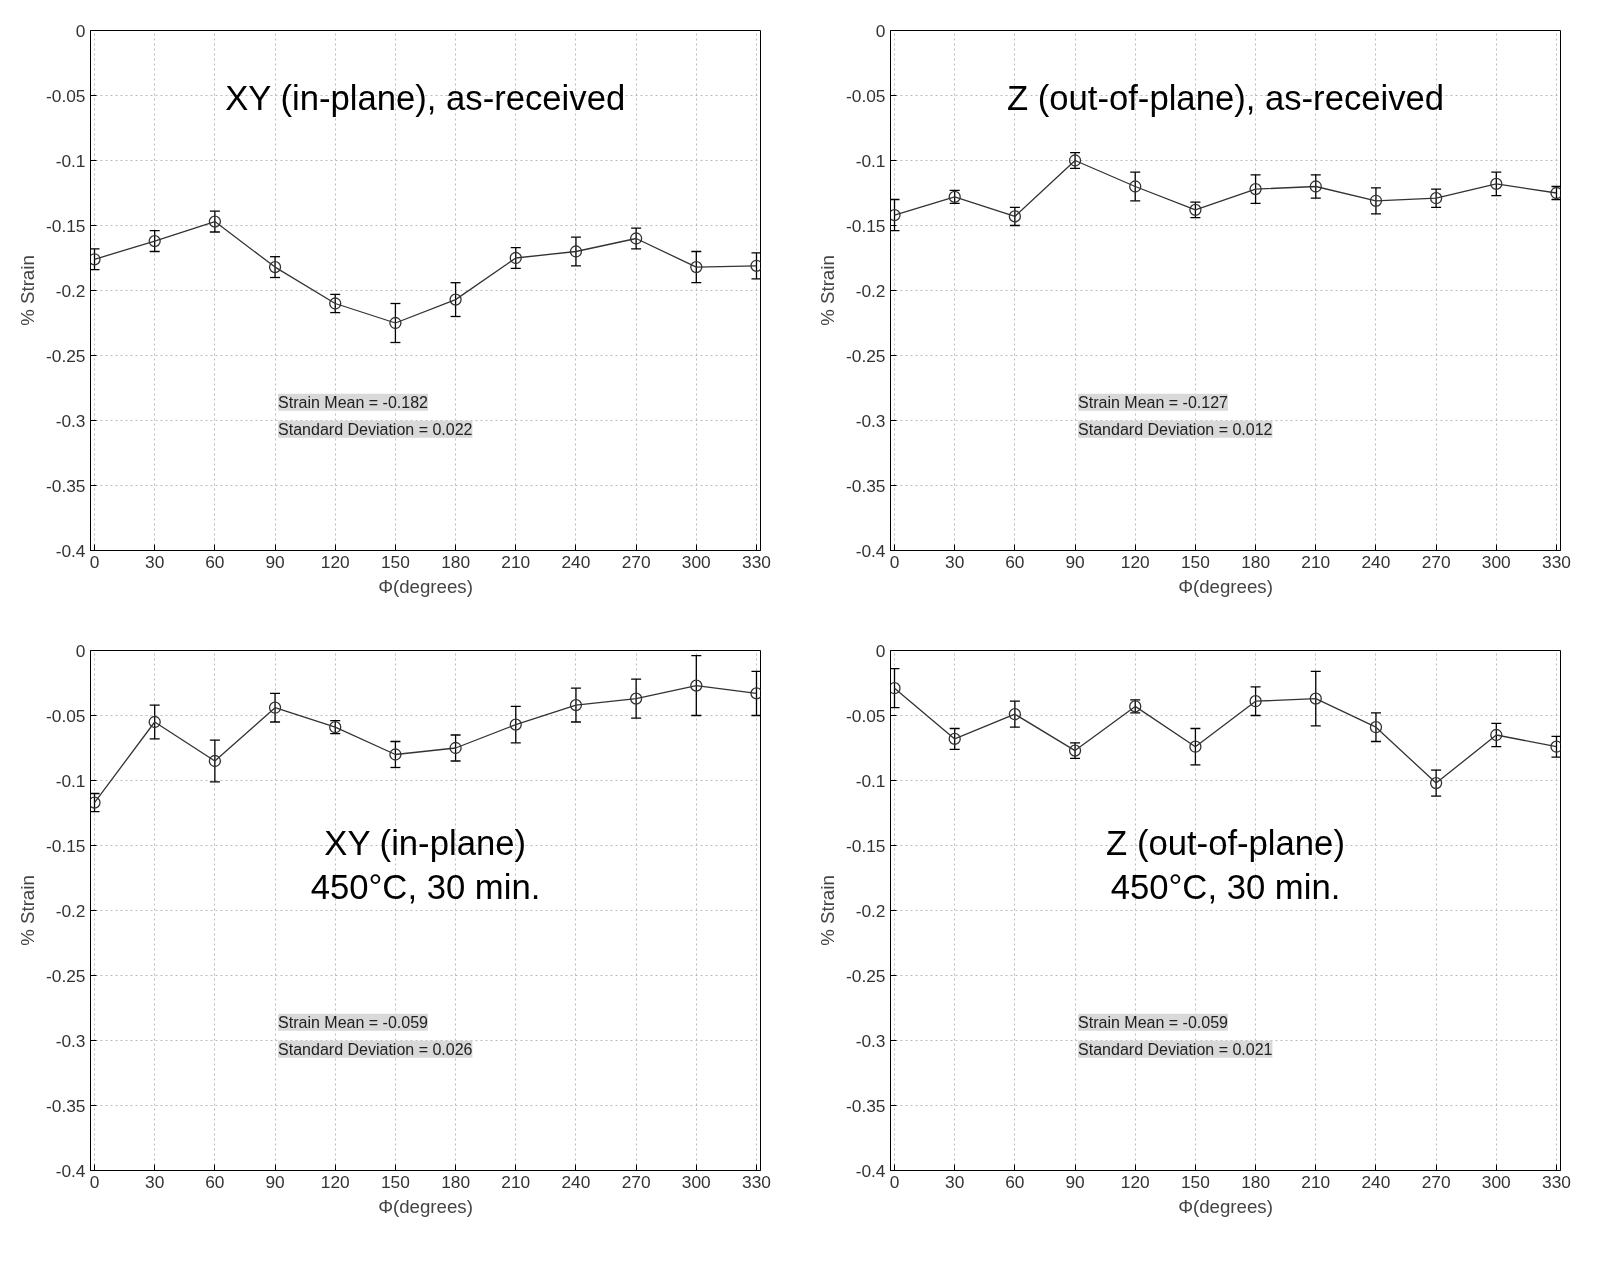 The image size is (1620, 1263). Describe the element at coordinates (1175, 1049) in the screenshot. I see `annotation: Standard Deviation = 0.021` at that location.